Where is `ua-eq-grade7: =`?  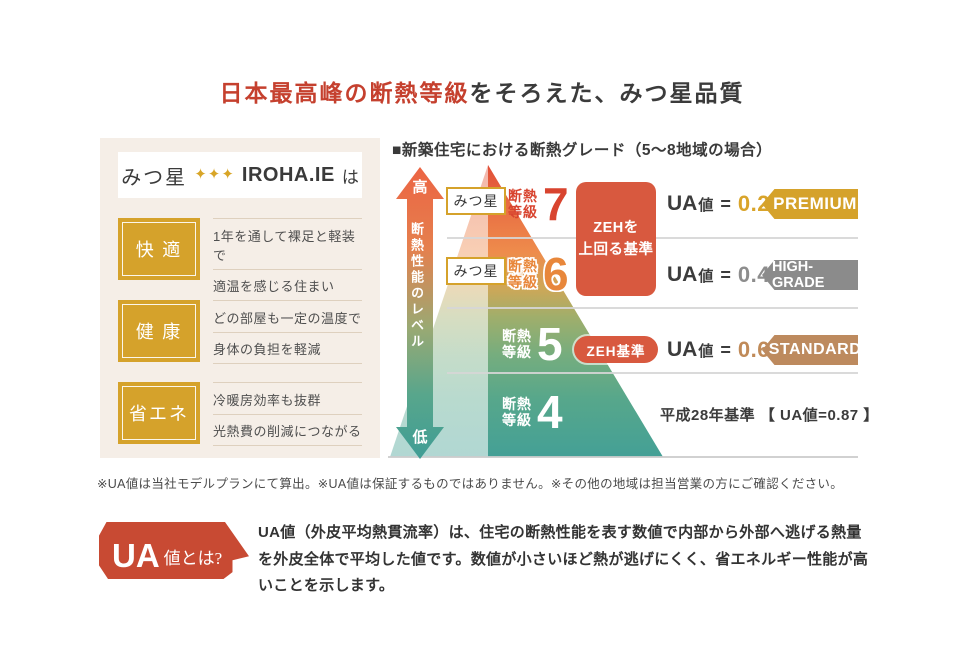 ua-eq-grade7: = is located at coordinates (725, 203).